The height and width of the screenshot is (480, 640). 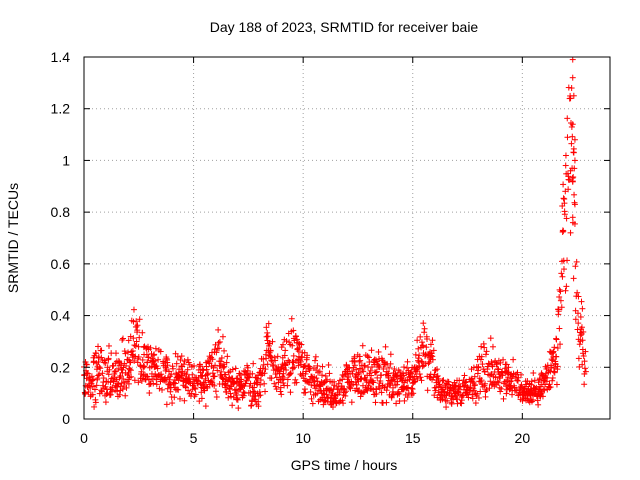 What do you see at coordinates (61, 212) in the screenshot?
I see `y-tick-label: 0.8` at bounding box center [61, 212].